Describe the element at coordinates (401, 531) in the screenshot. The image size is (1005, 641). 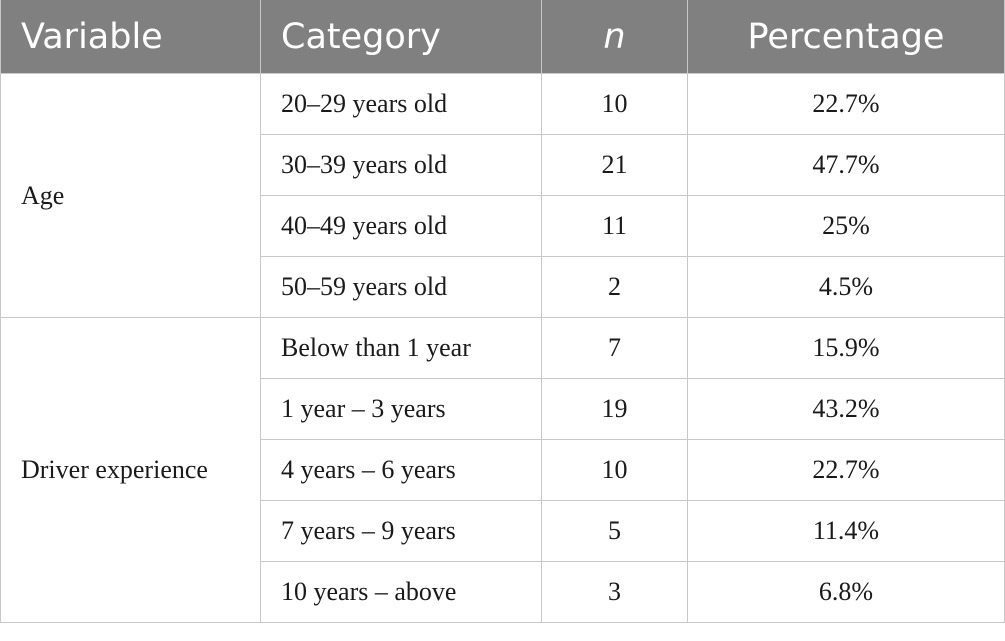
I see `category-cell: 7 years – 9 years` at that location.